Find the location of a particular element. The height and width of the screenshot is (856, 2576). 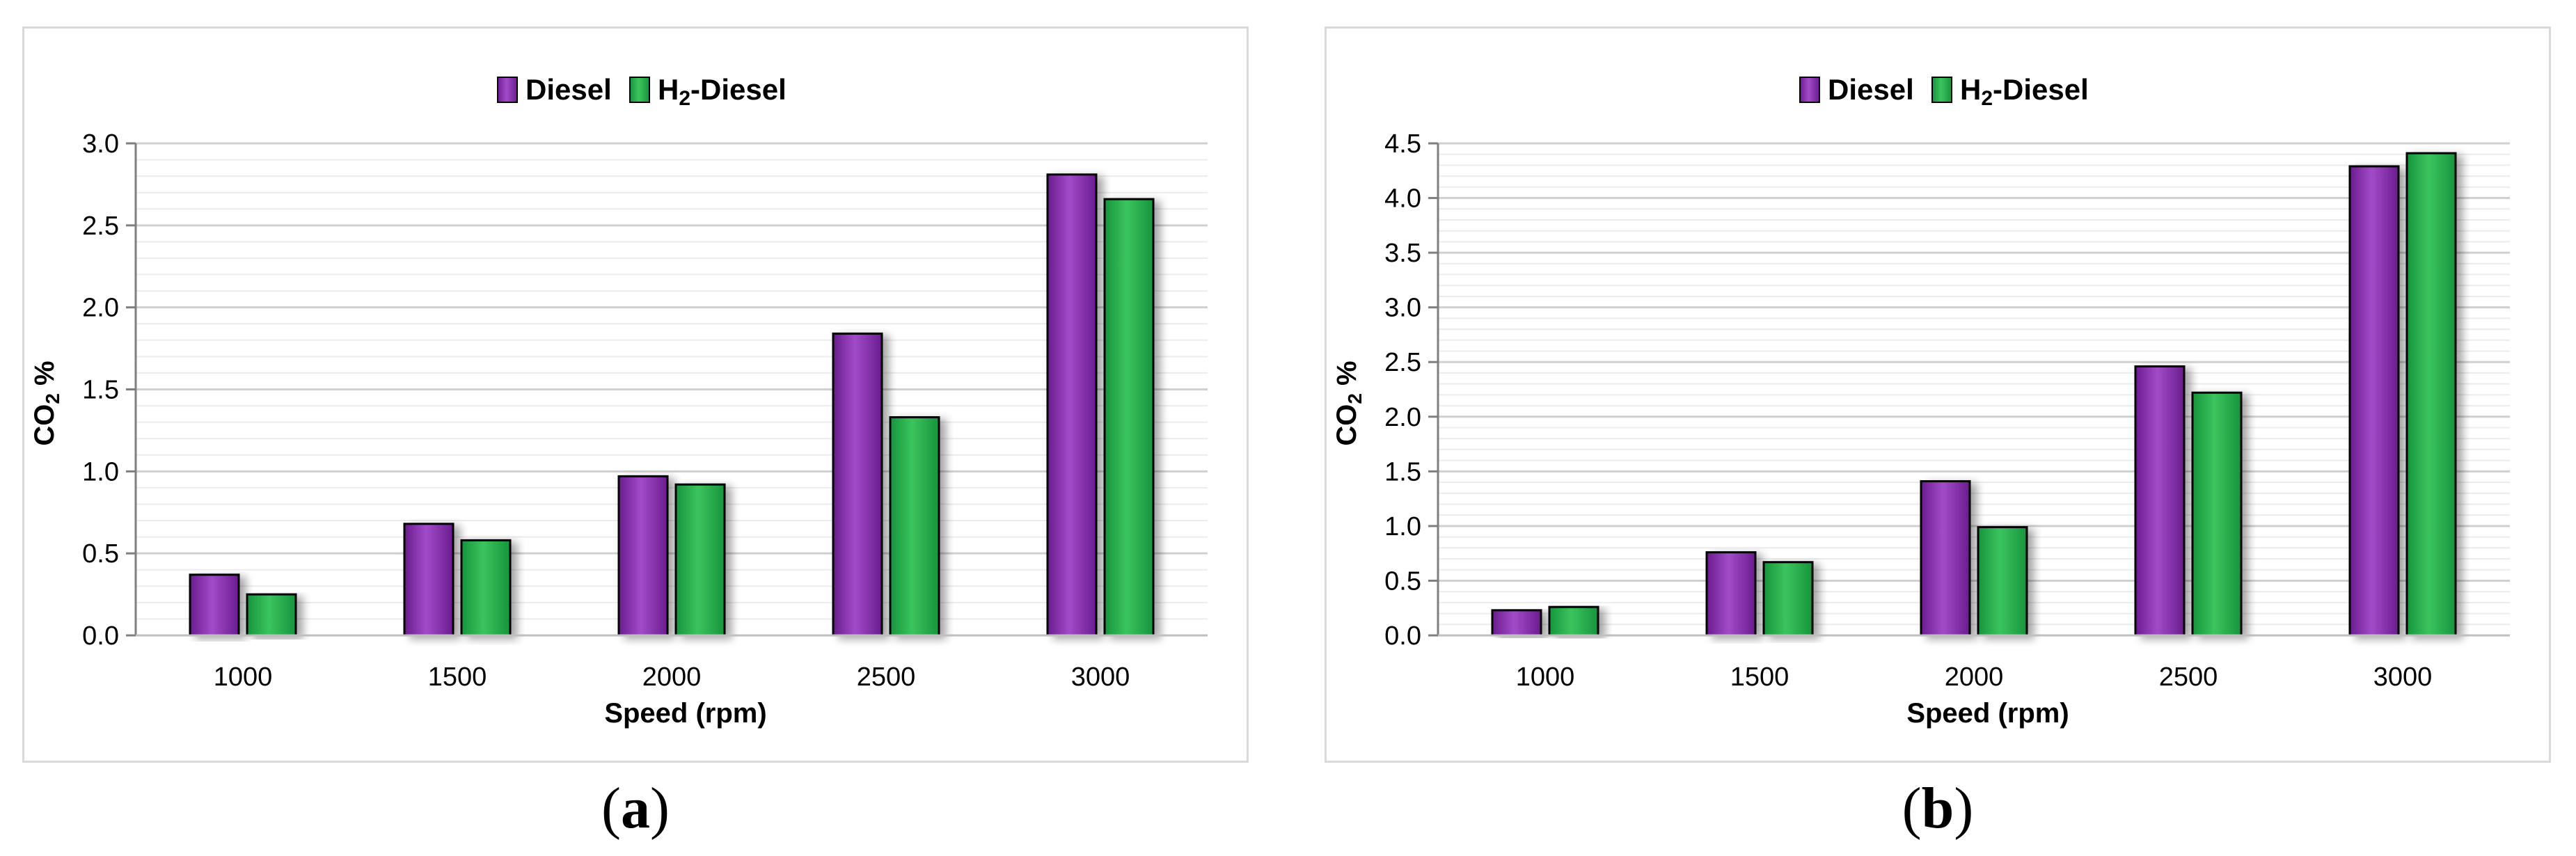

caption-letter-a: a is located at coordinates (635, 808).